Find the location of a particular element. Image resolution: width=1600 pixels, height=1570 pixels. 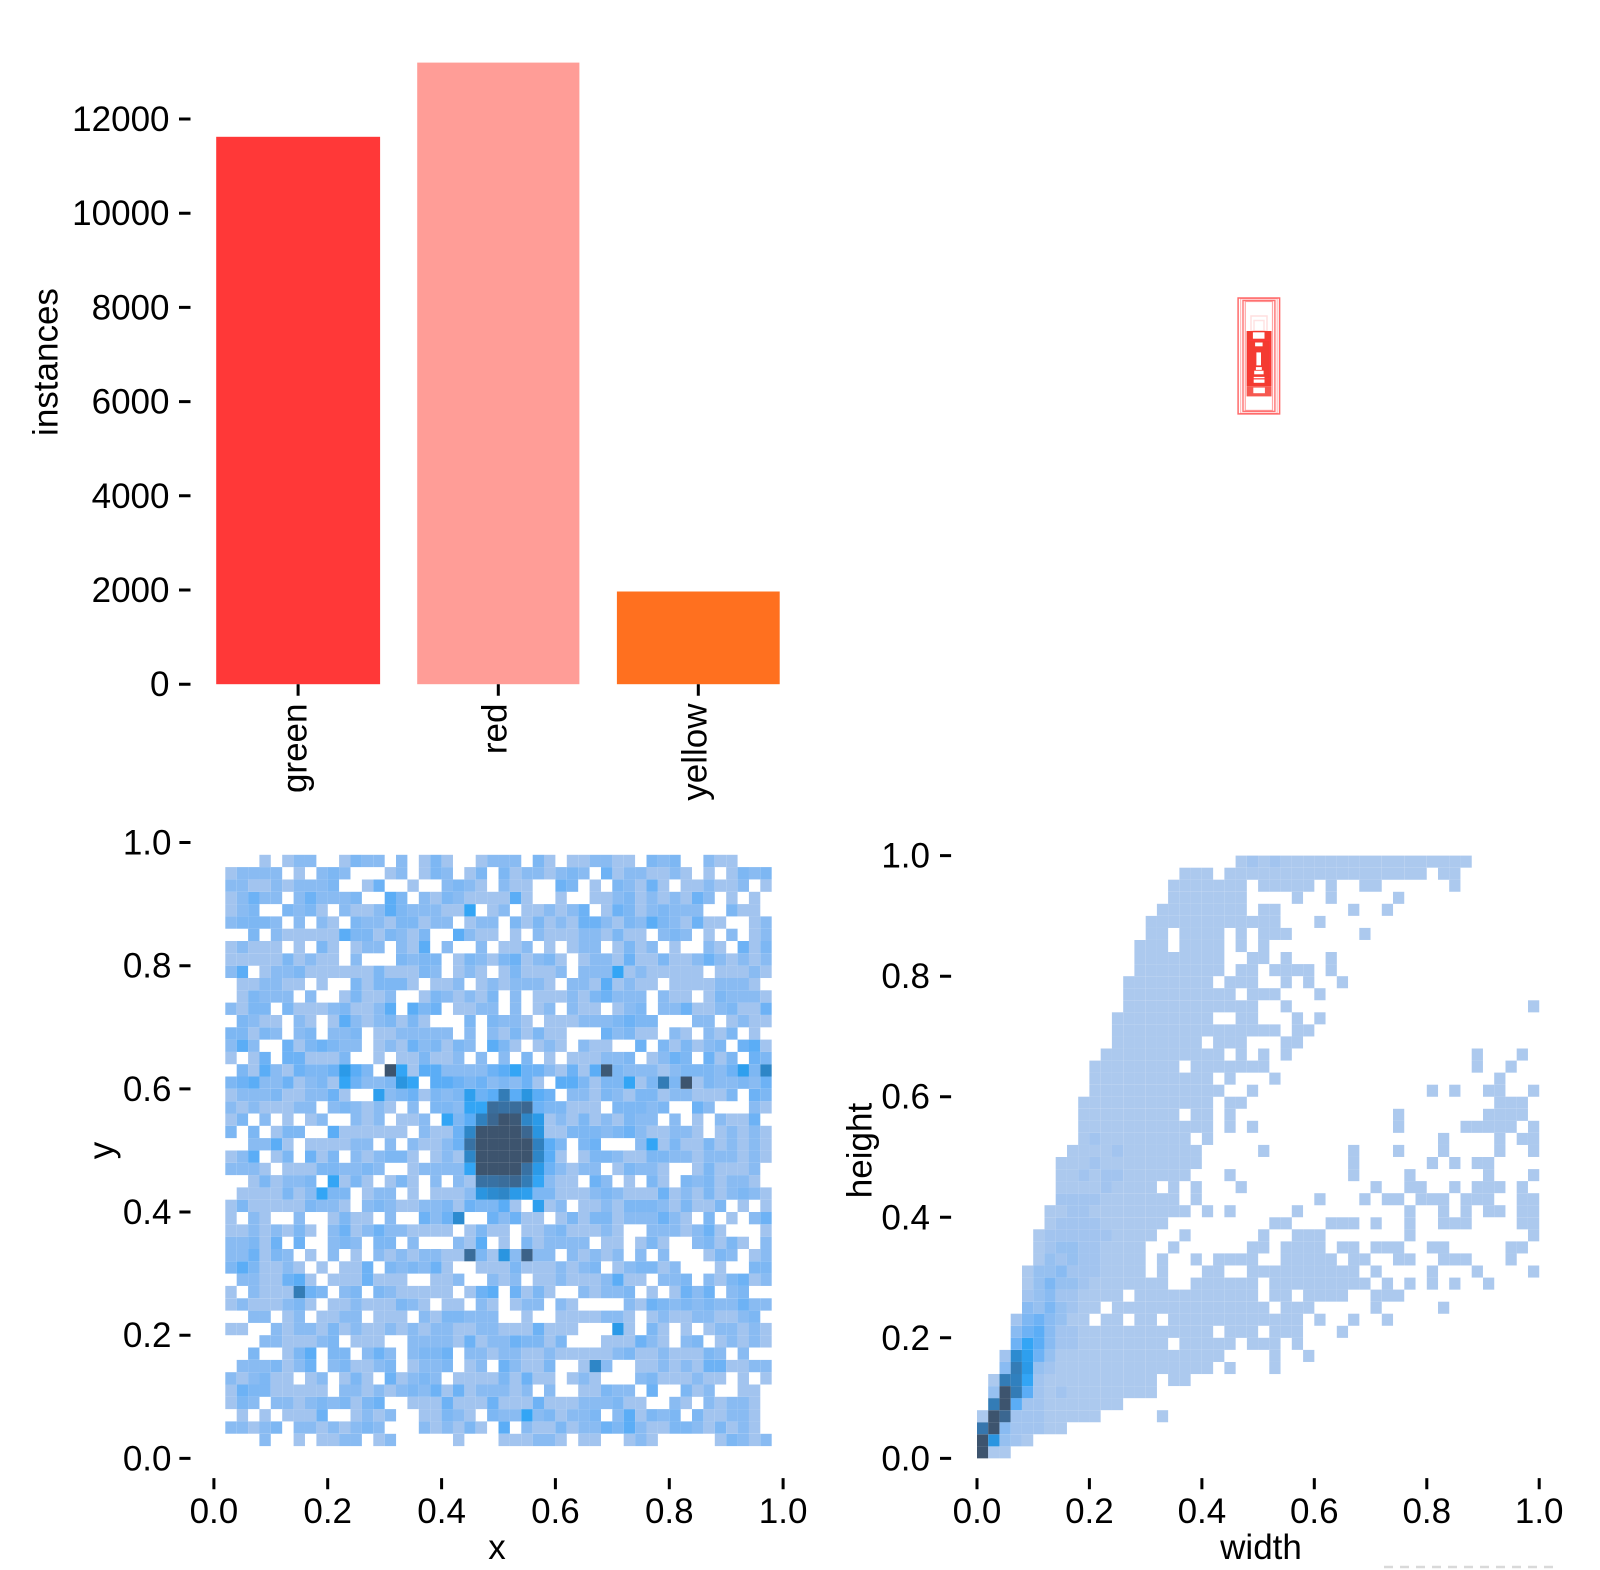

svg-text: 0 is located at coordinates (159, 684).